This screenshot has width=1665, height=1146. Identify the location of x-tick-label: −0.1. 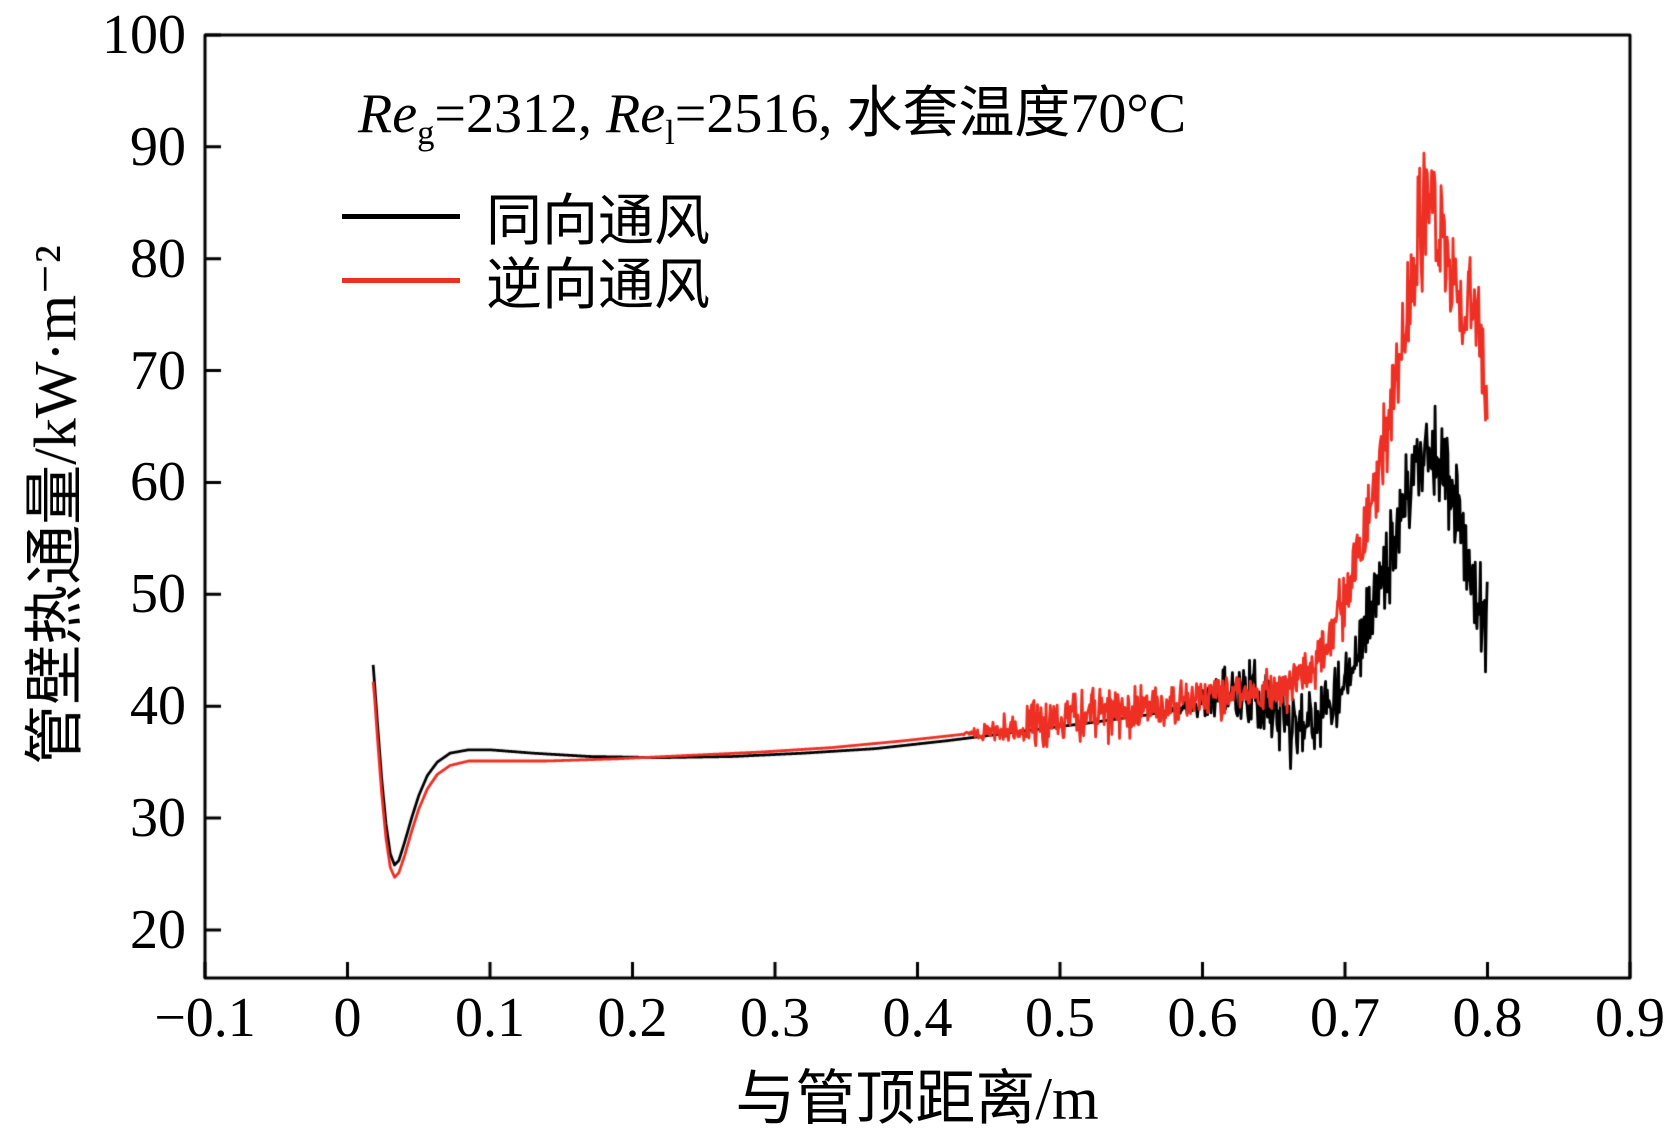
(205, 1018).